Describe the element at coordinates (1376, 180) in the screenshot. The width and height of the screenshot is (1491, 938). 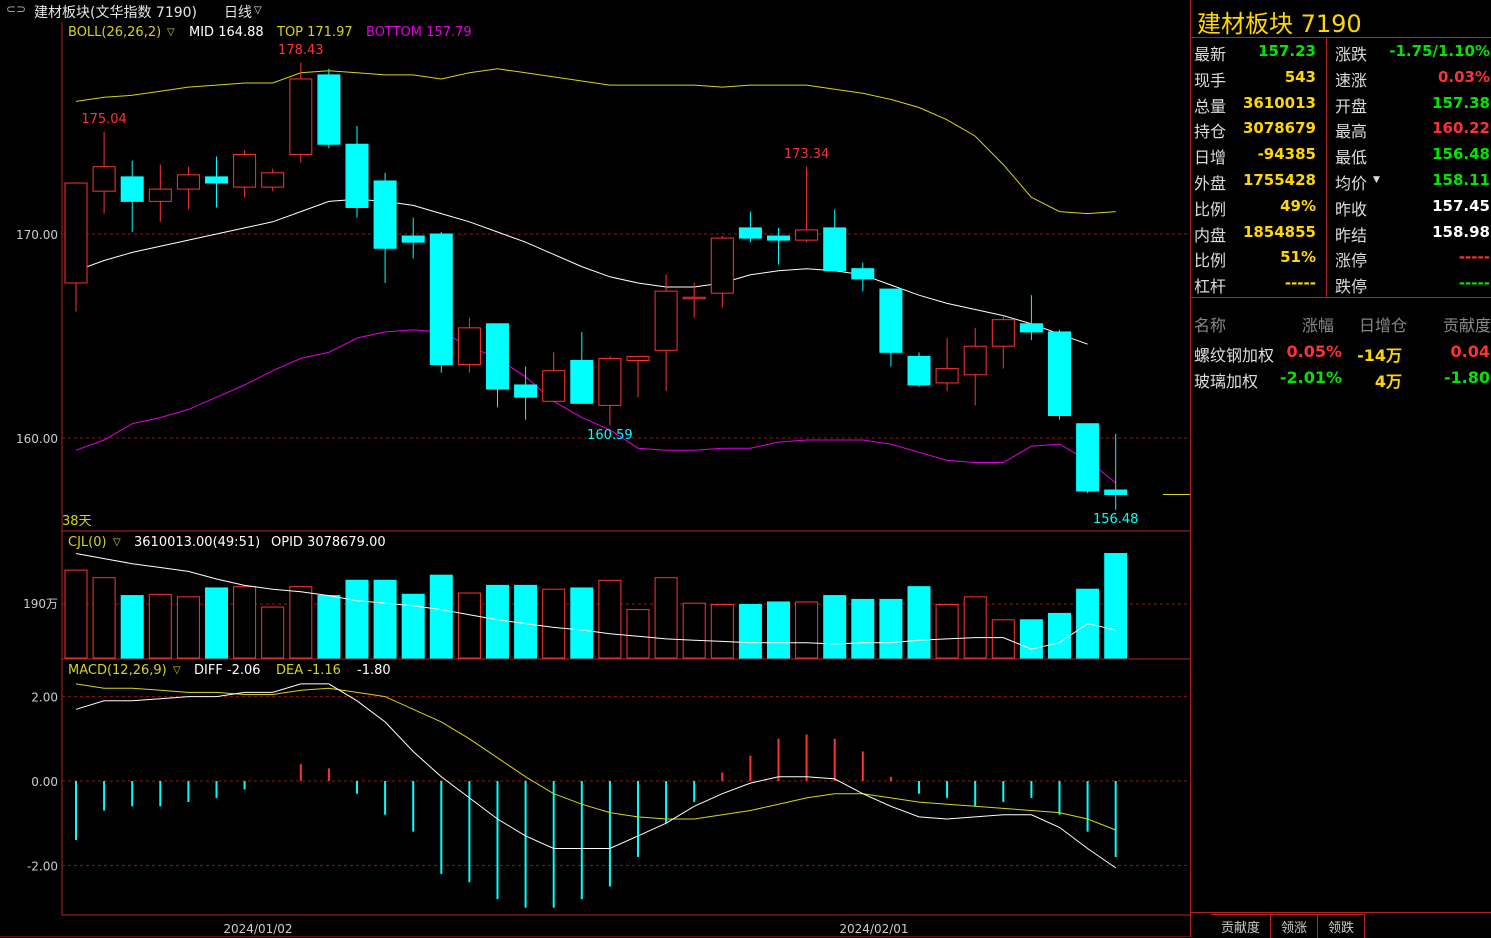
I see `dropdown-icon: ▼` at that location.